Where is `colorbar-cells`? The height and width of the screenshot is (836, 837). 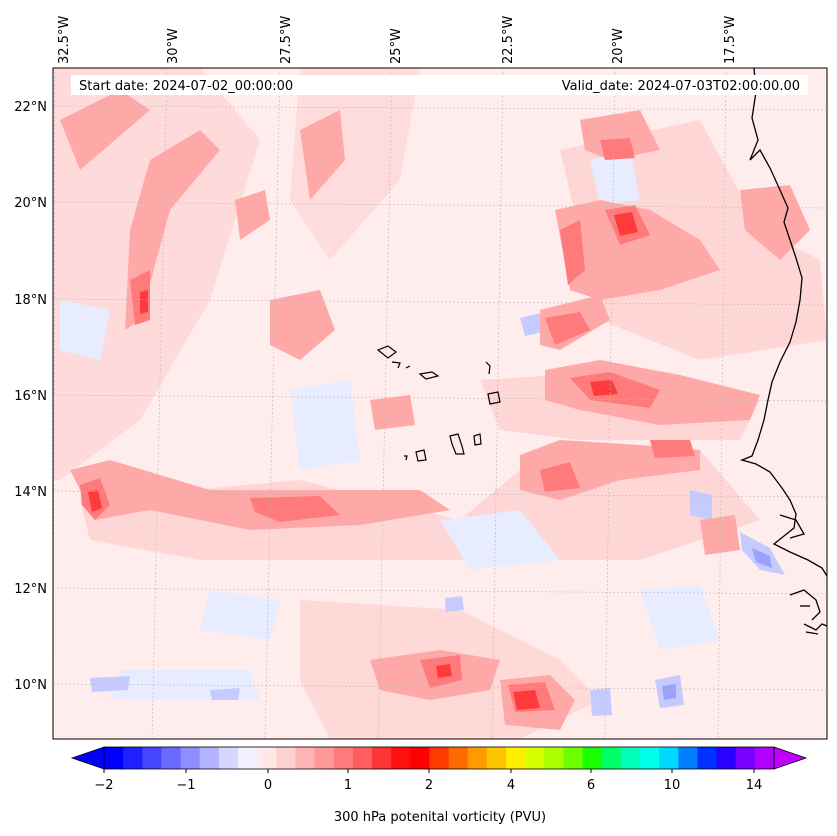 colorbar-cells is located at coordinates (439, 758).